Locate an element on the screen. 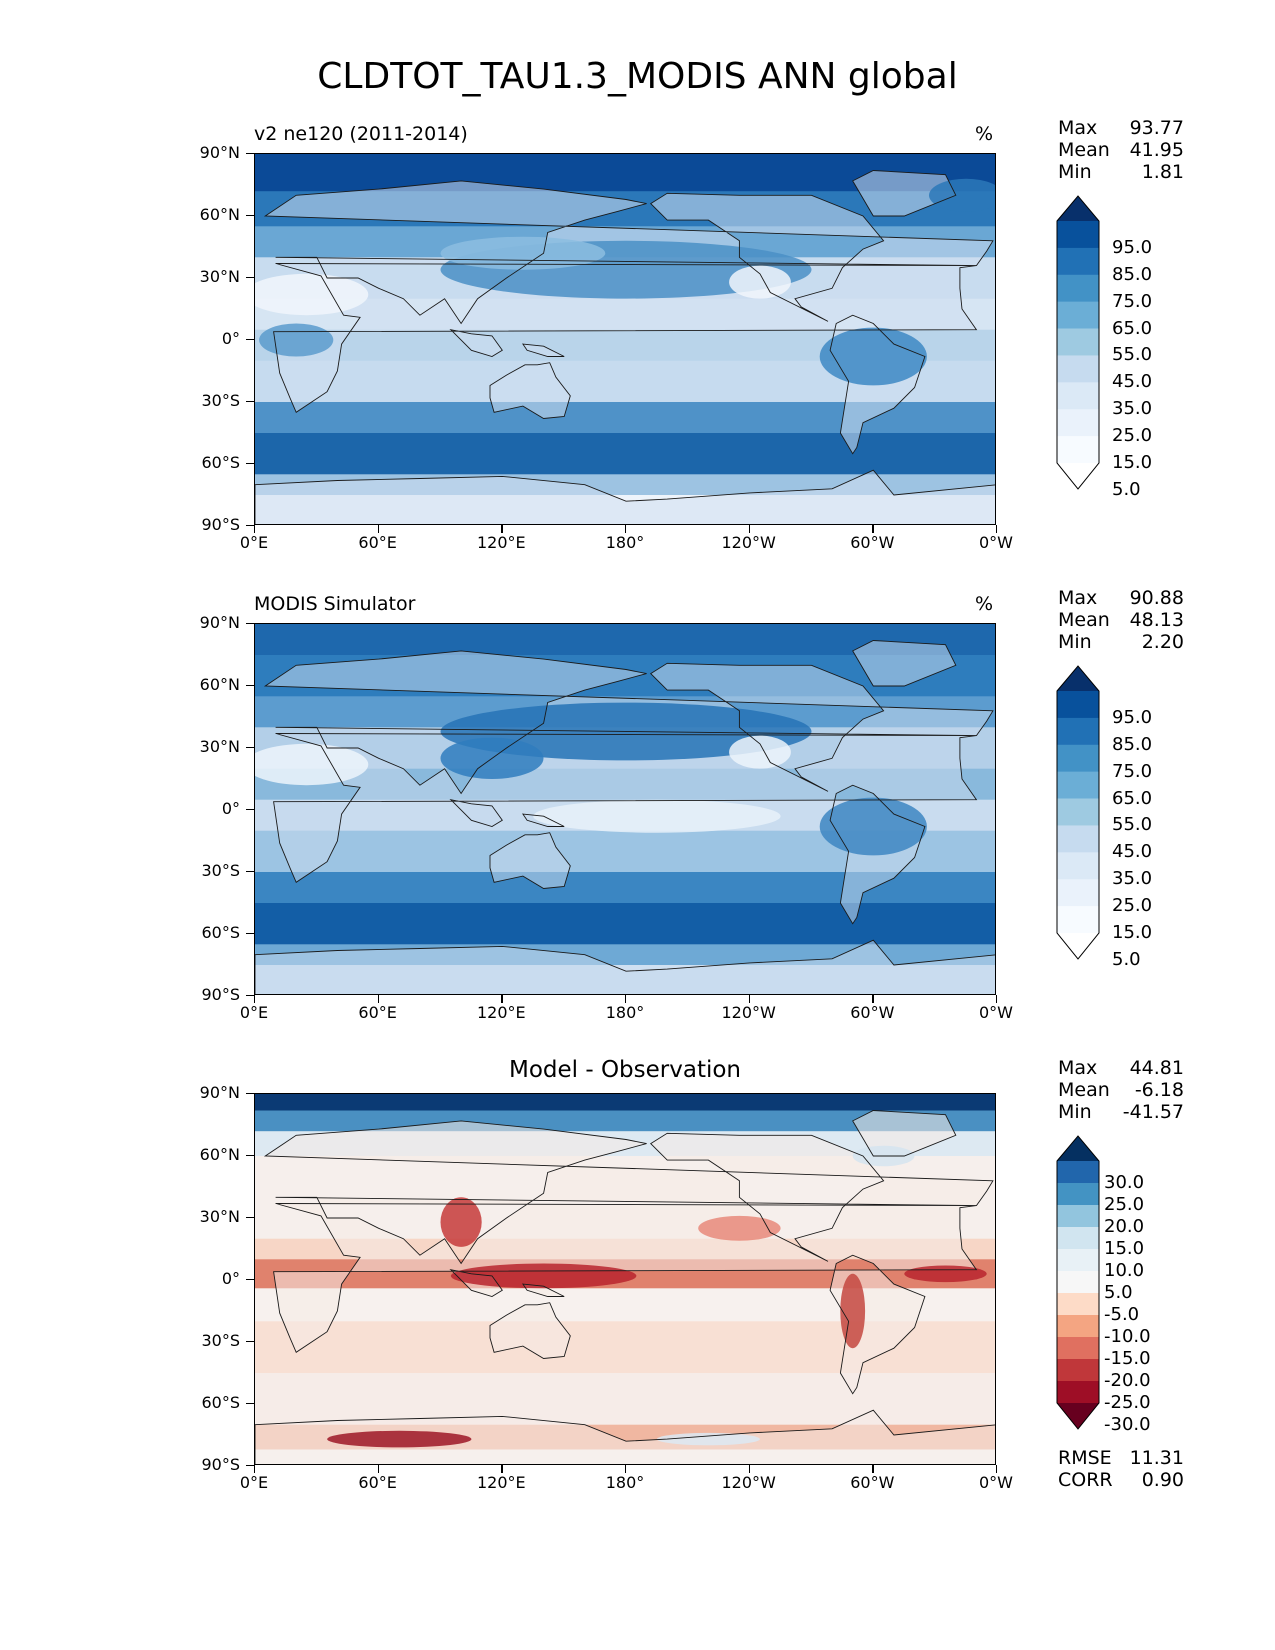  panel-units-obs: % is located at coordinates (984, 604).